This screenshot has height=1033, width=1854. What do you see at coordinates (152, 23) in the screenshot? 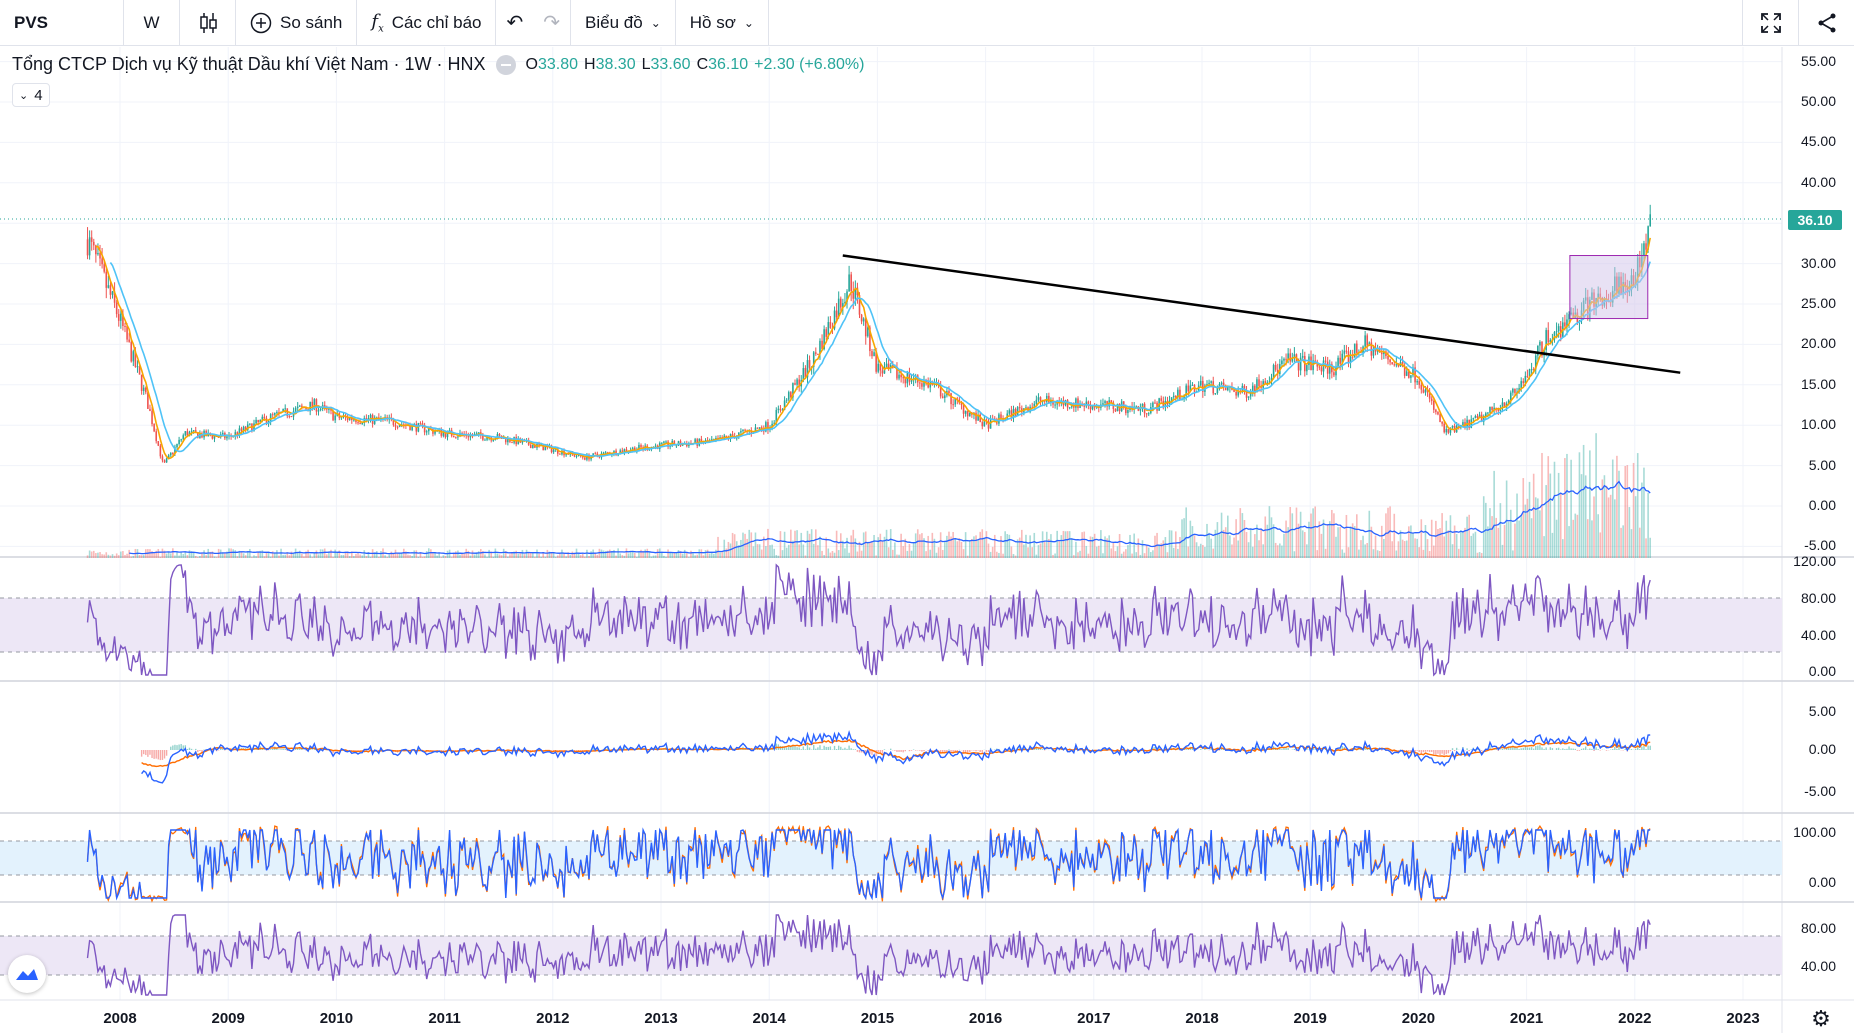
I see `interval-button: W` at bounding box center [152, 23].